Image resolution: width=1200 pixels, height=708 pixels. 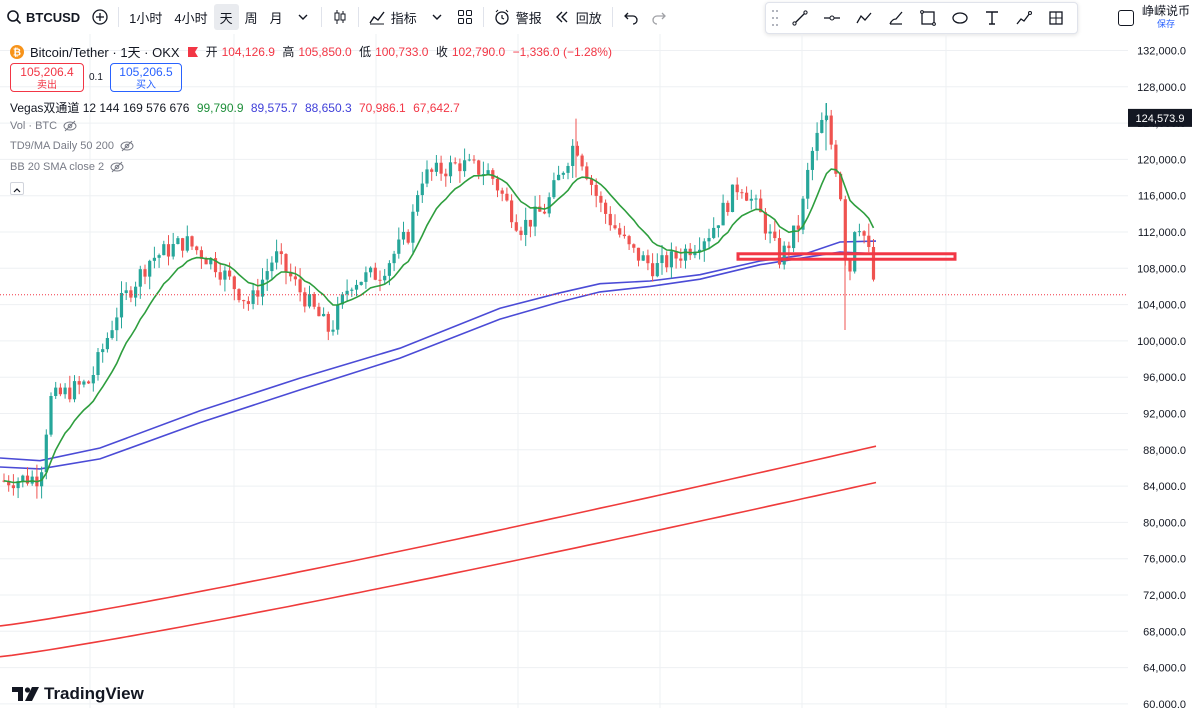 I want to click on save-checkbox, so click(x=1126, y=18).